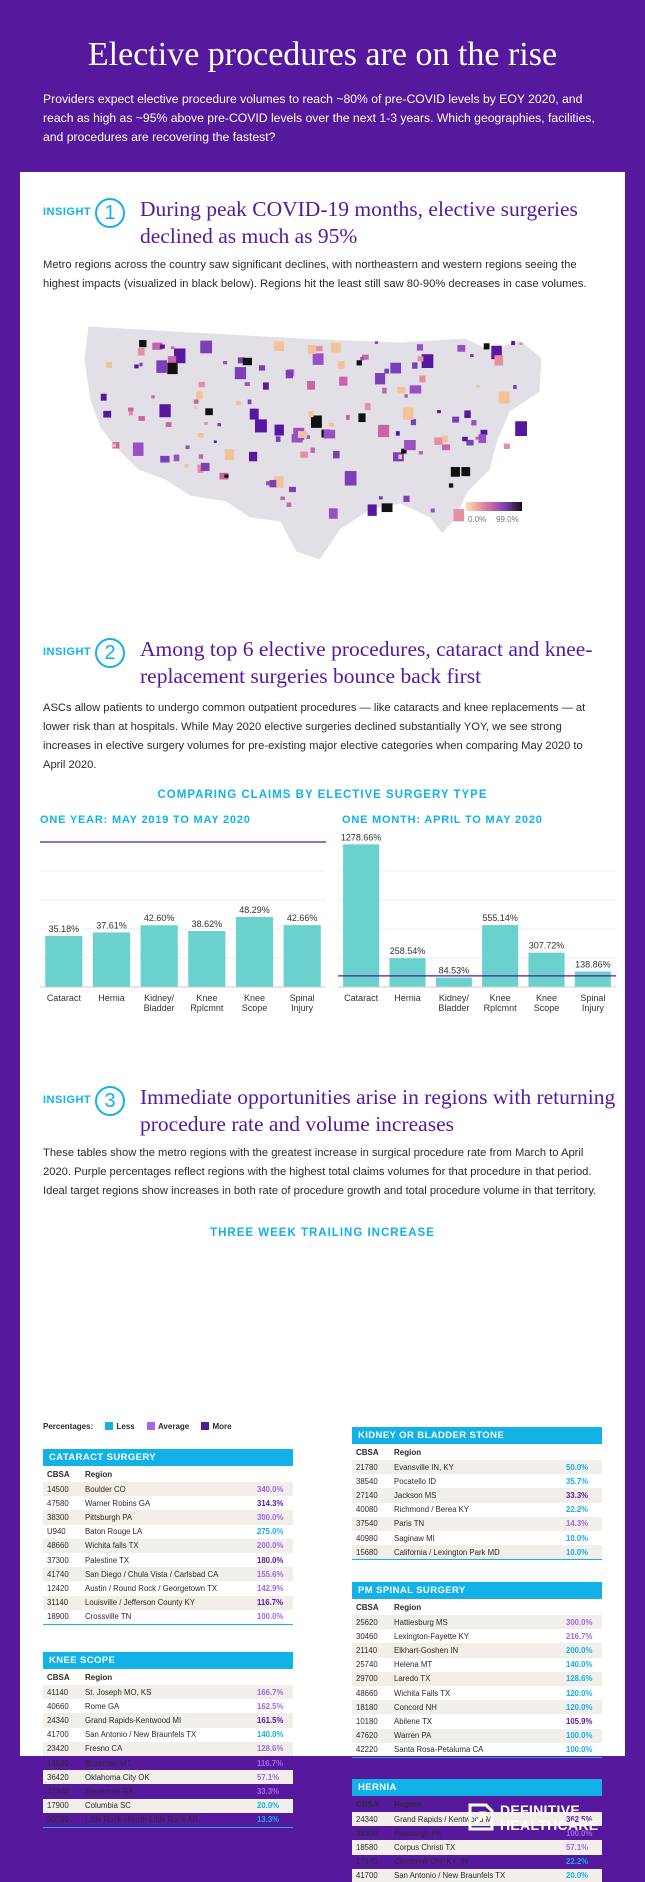 Image resolution: width=645 pixels, height=1882 pixels. What do you see at coordinates (150, 1426) in the screenshot?
I see `legend-swatch-average` at bounding box center [150, 1426].